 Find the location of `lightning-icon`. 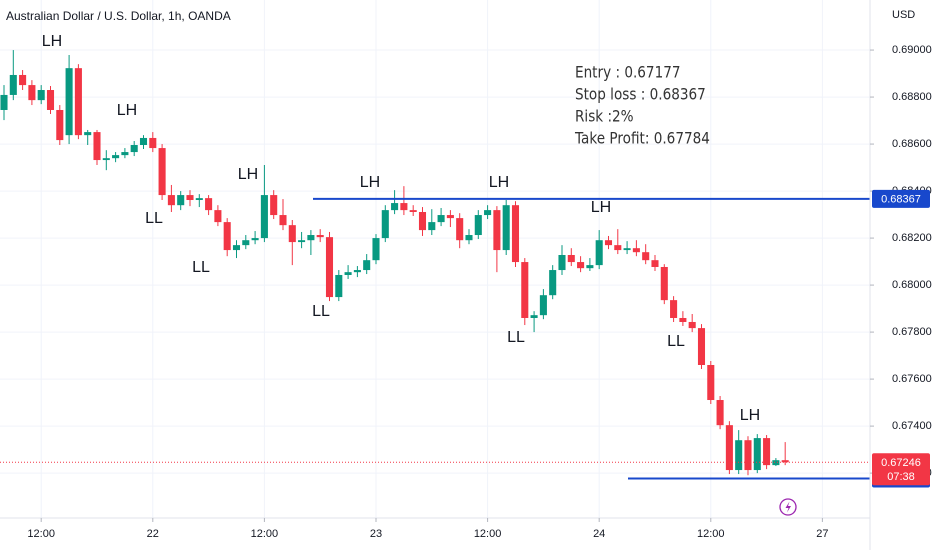

lightning-icon is located at coordinates (788, 507).